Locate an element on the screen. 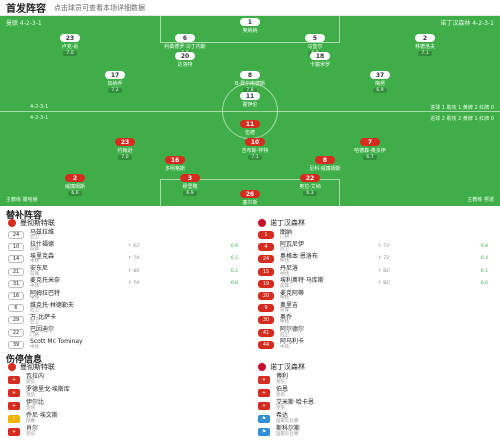 The image size is (500, 440). player-name: 乔尼·埃文斯 is located at coordinates (42, 415).